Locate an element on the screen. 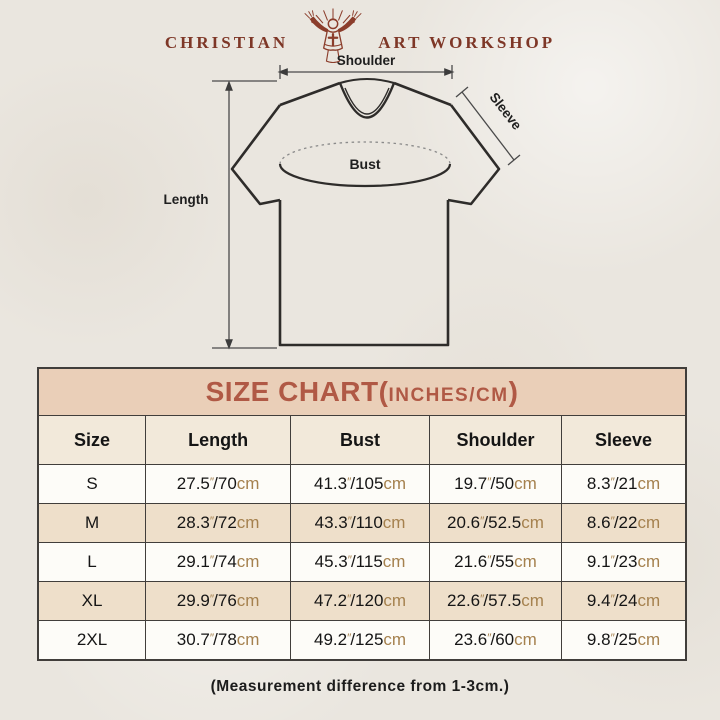 Image resolution: width=720 pixels, height=720 pixels. cell-length: 27.5″/70cm is located at coordinates (218, 484).